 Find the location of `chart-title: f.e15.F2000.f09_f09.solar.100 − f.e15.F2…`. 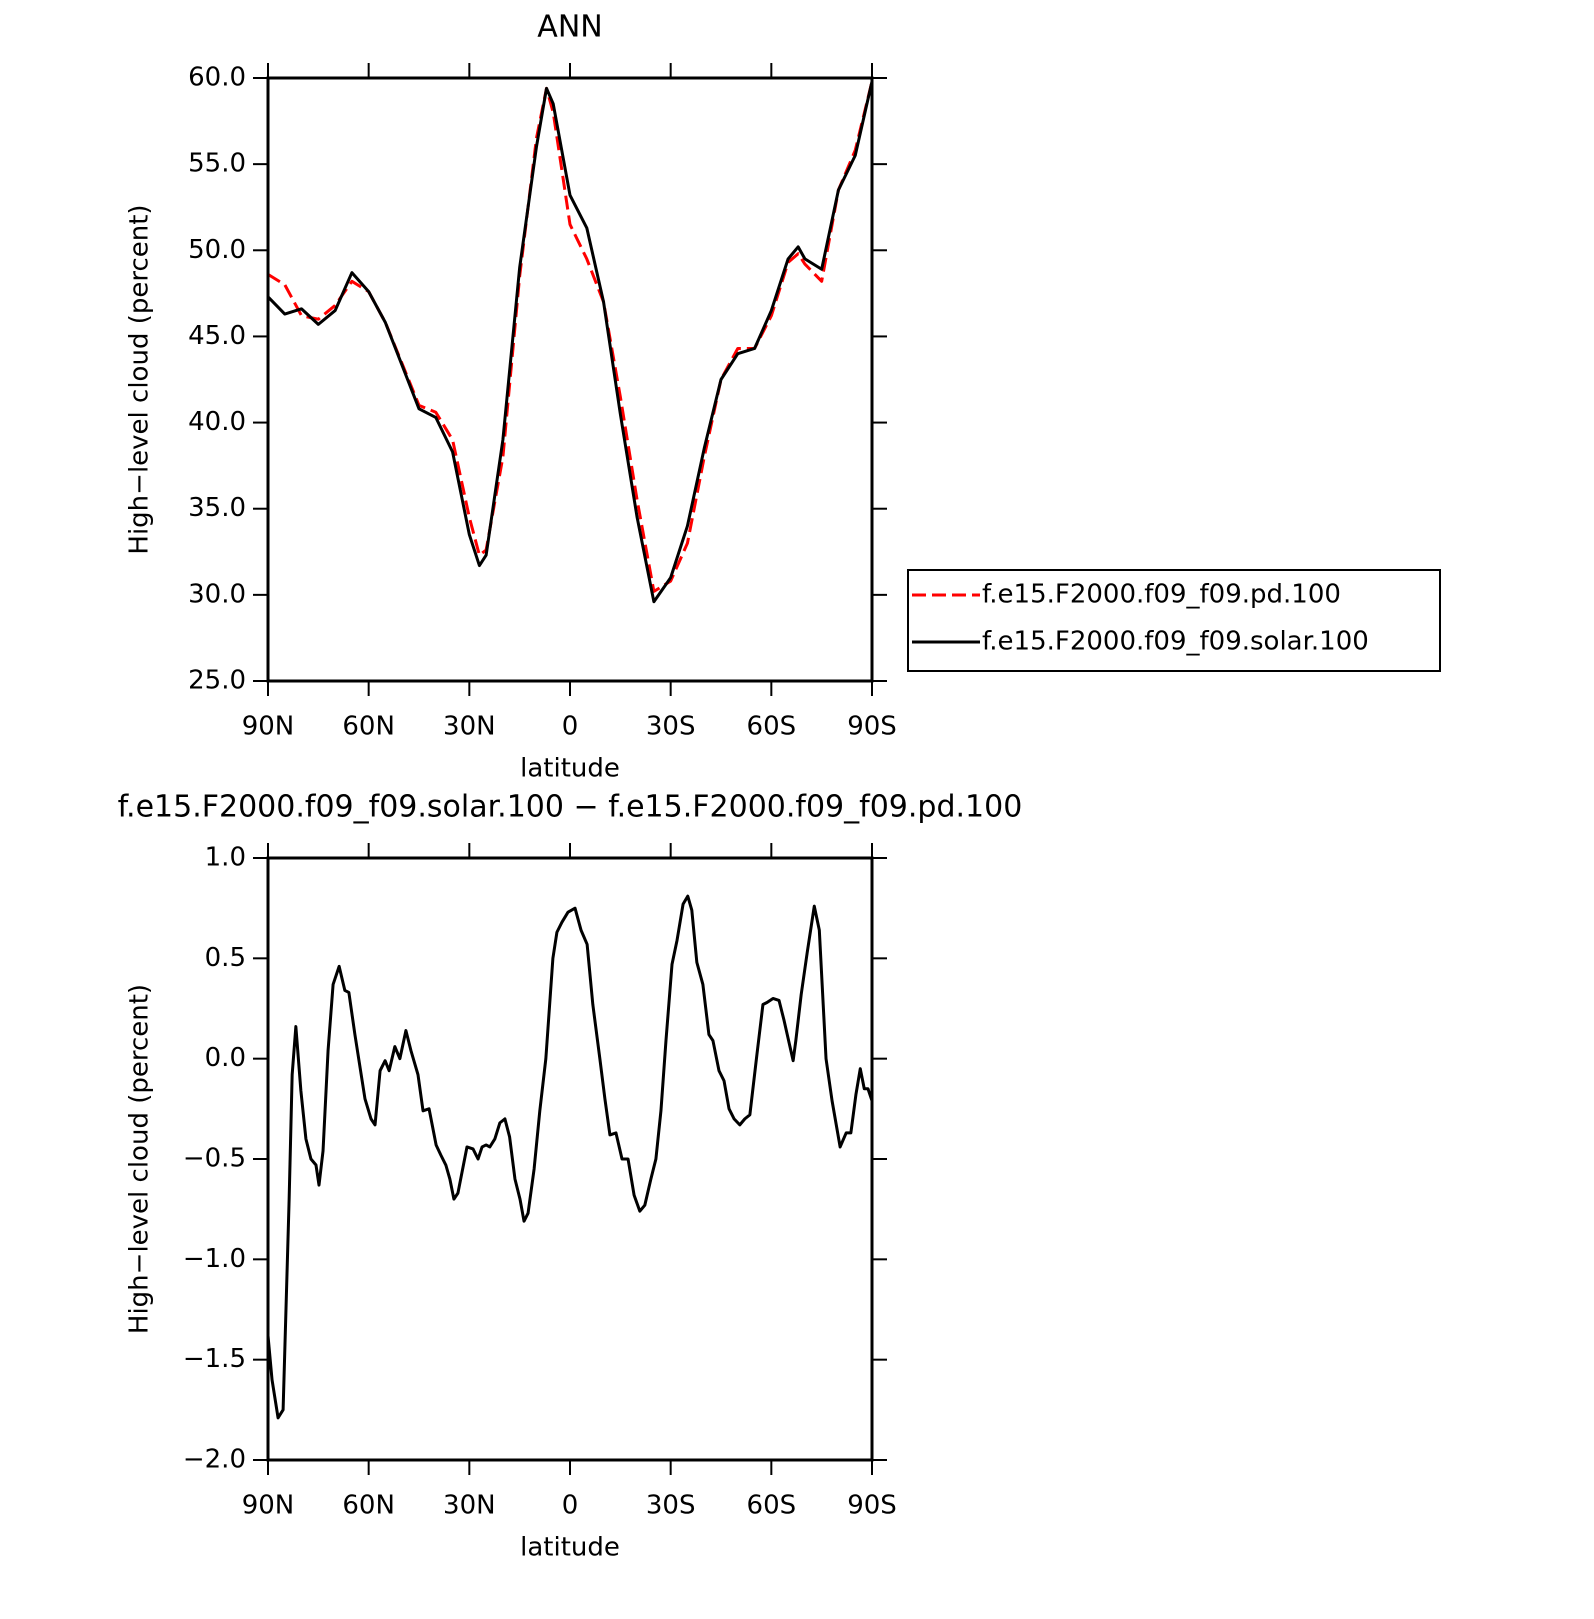

chart-title: f.e15.F2000.f09_f09.solar.100 − f.e15.F2… is located at coordinates (570, 807).